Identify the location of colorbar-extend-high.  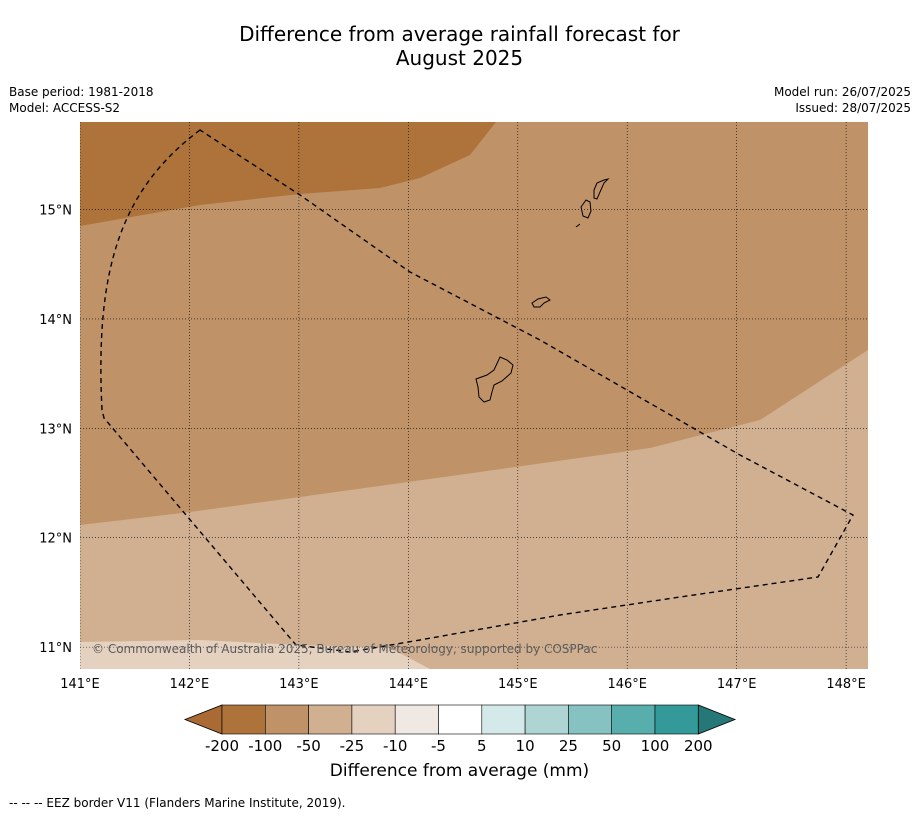
(717, 719).